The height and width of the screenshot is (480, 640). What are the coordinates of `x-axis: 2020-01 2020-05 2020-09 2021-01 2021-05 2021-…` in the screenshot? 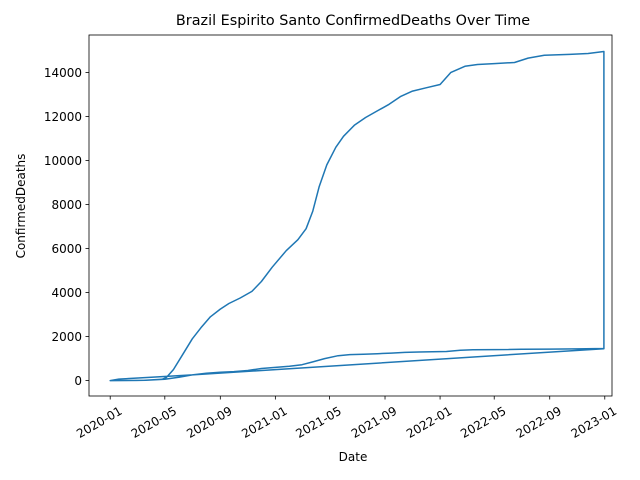 It's located at (346, 418).